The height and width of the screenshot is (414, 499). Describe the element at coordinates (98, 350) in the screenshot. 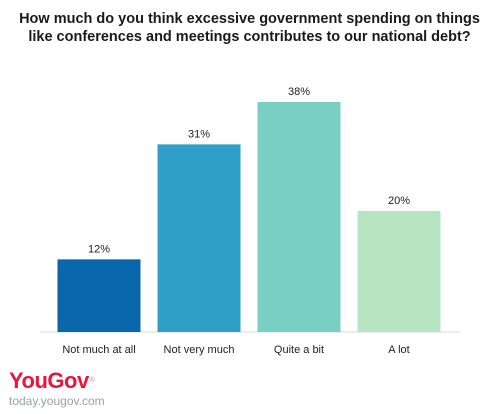

I see `category-label-1: Not much at all` at that location.